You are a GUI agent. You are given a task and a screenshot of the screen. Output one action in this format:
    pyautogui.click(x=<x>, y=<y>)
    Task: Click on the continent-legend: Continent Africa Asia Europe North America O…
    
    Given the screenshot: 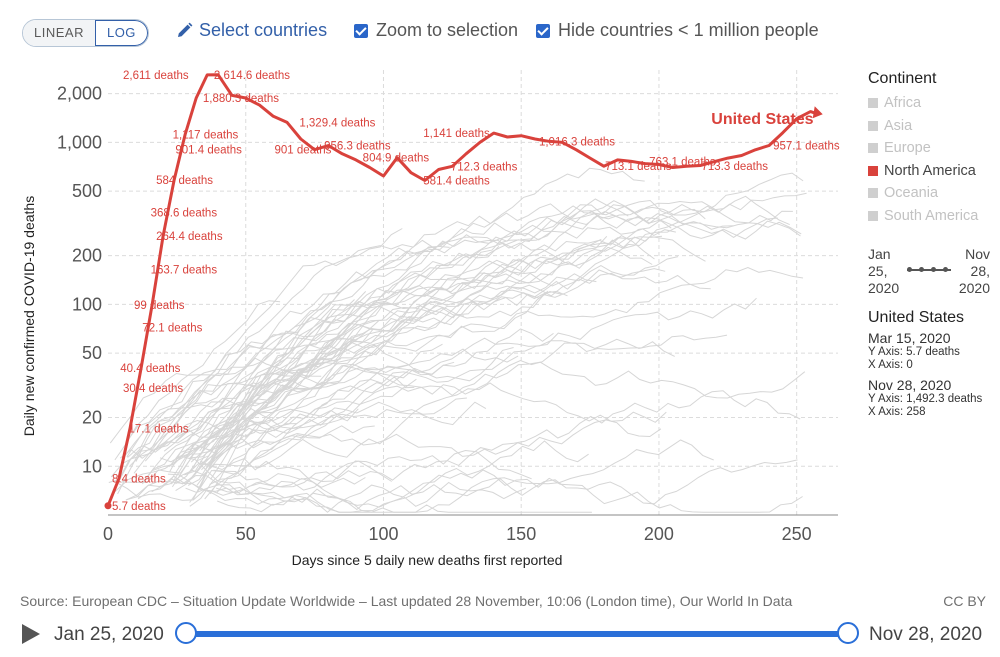 What is the action you would take?
    pyautogui.click(x=933, y=148)
    